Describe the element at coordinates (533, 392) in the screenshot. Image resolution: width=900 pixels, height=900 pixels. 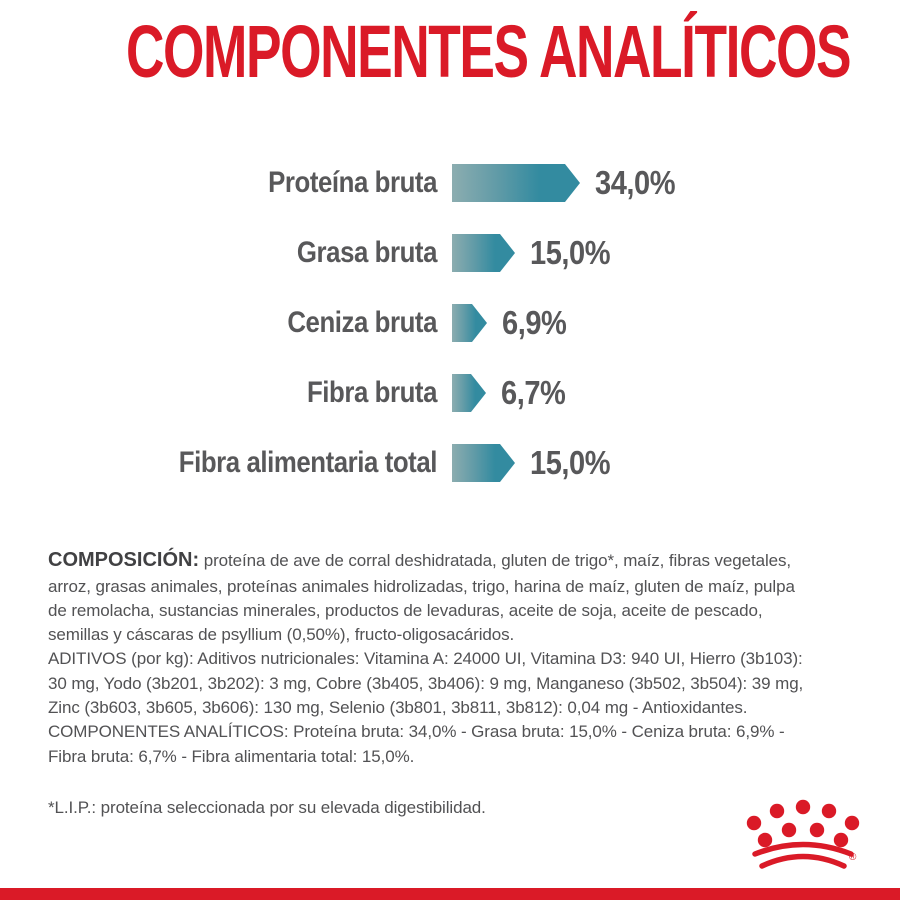
I see `chart-value-label: 6,7%` at that location.